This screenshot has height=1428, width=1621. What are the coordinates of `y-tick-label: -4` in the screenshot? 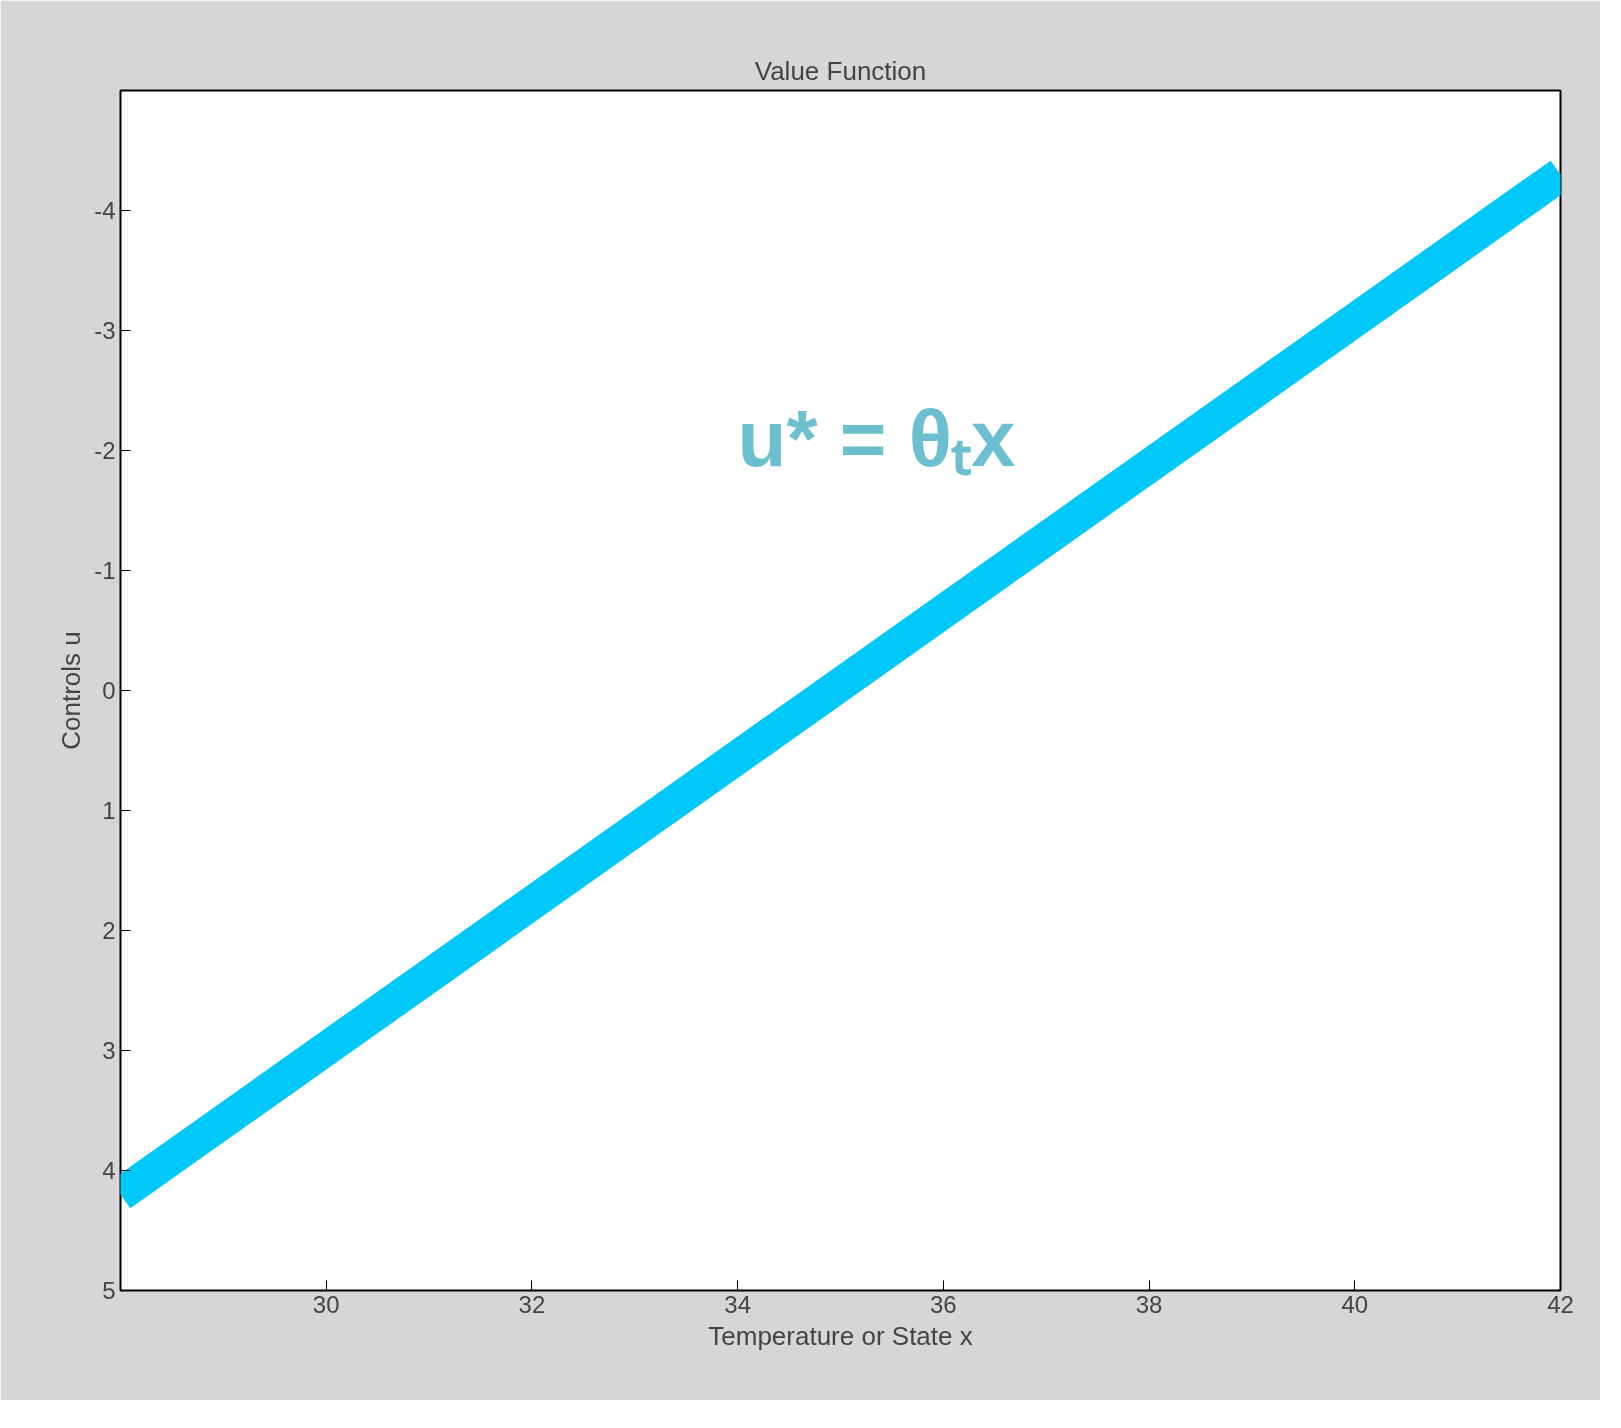 It's located at (105, 210).